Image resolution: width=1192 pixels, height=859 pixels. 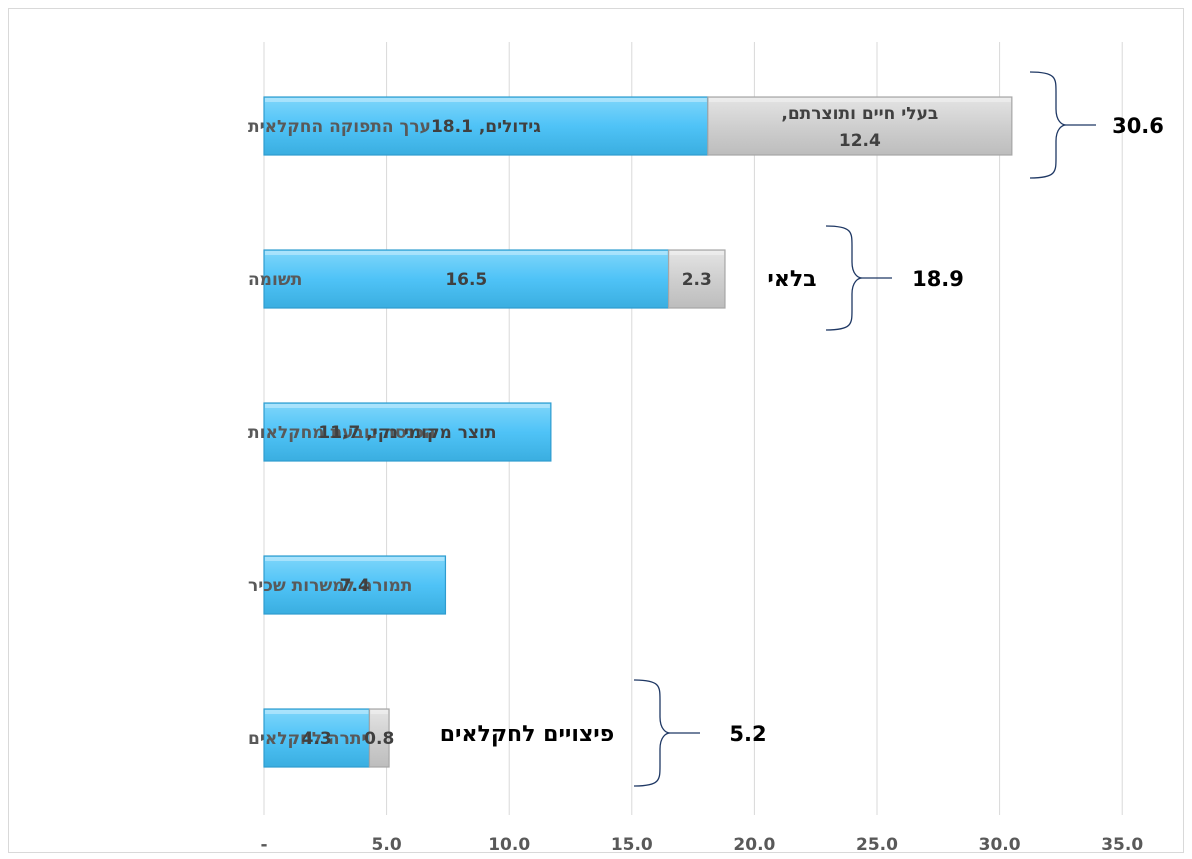 I want to click on bar-data-label: בעלי חיים ותוצרתם,, so click(x=859, y=114).